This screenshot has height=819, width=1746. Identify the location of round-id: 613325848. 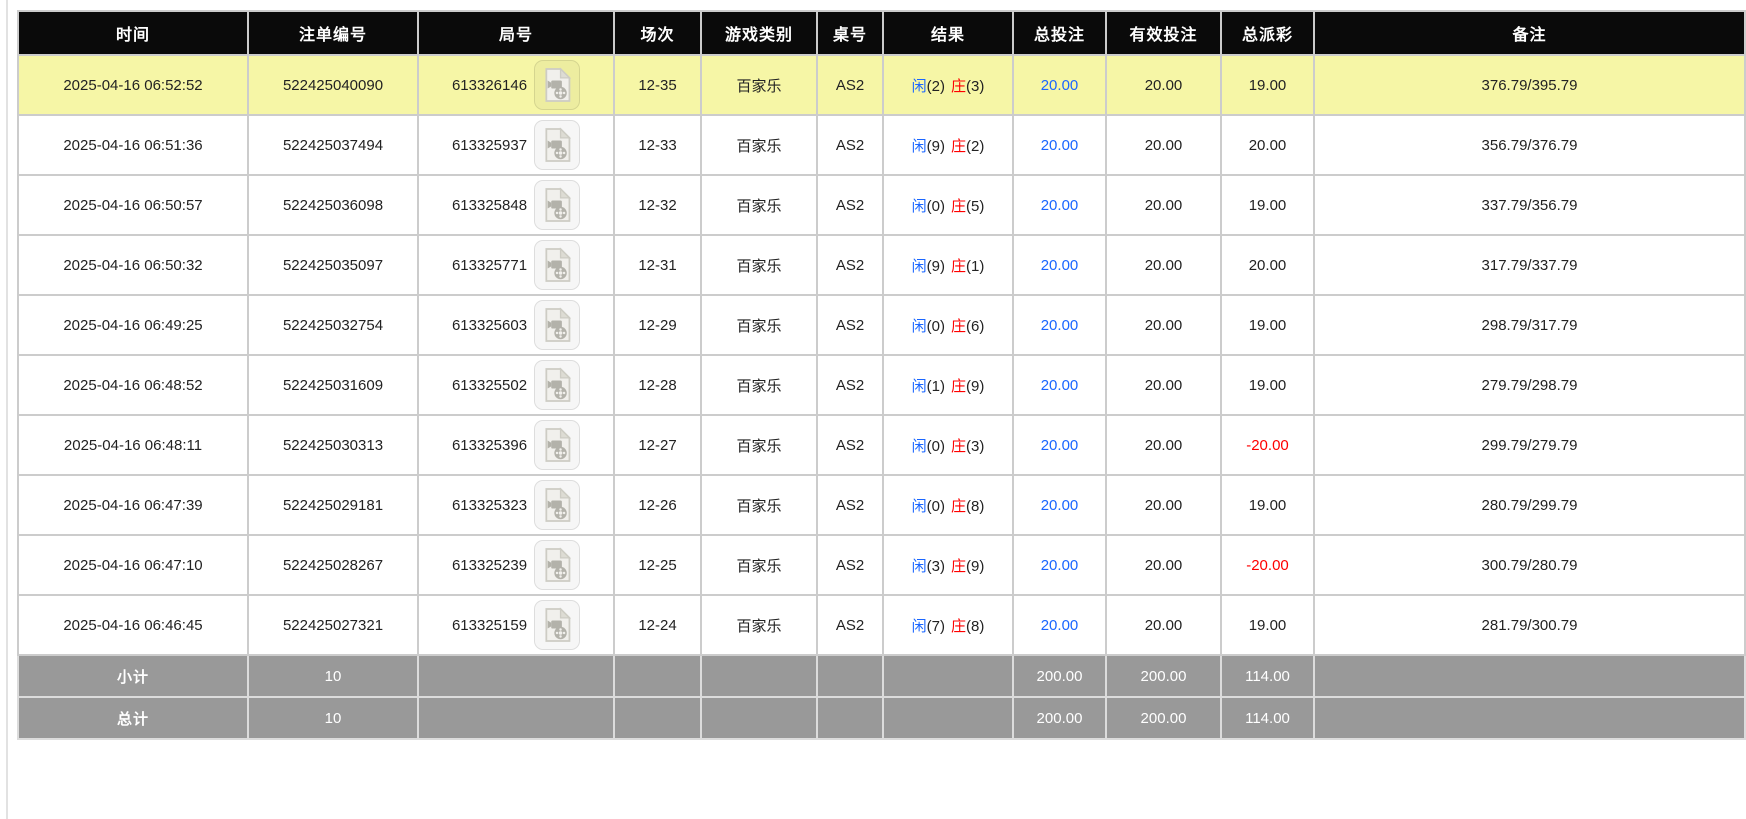
(489, 205).